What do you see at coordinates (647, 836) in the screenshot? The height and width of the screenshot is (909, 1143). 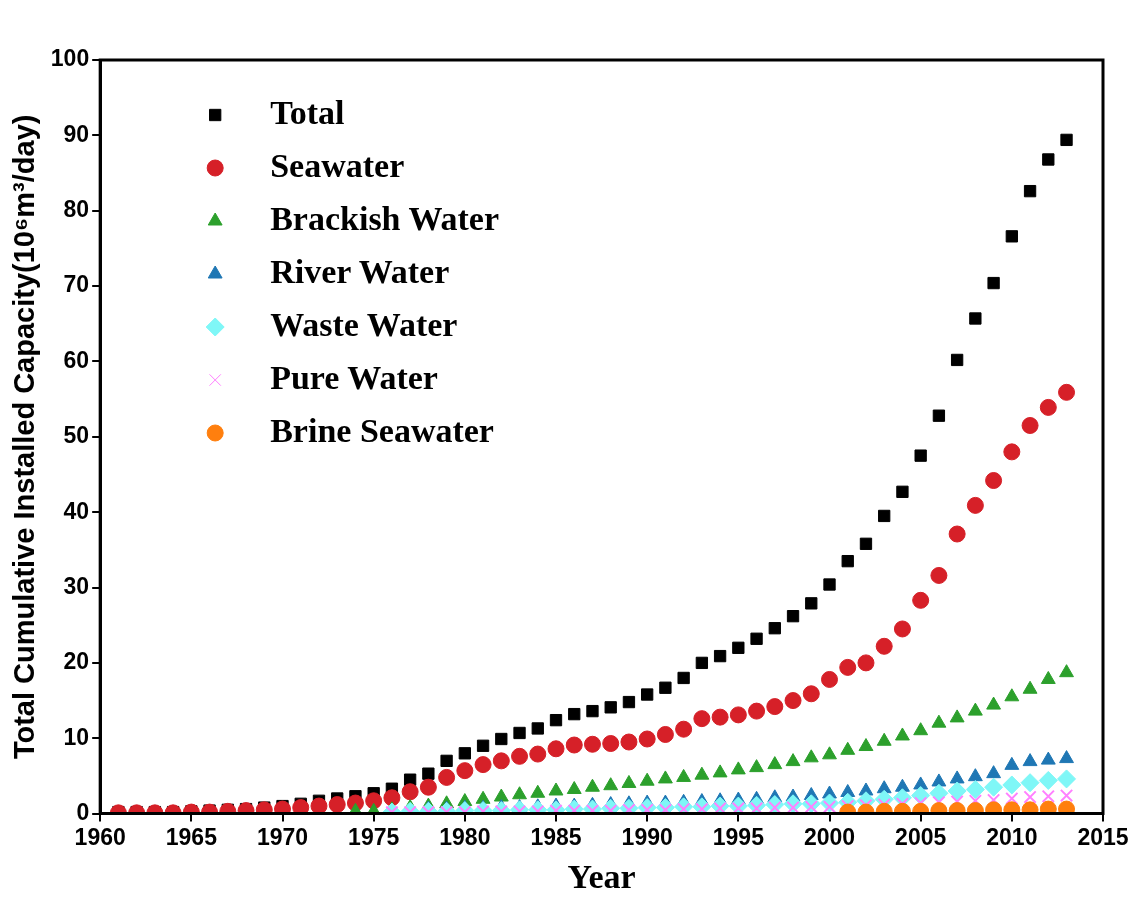 I see `x-tick-label: 1990` at bounding box center [647, 836].